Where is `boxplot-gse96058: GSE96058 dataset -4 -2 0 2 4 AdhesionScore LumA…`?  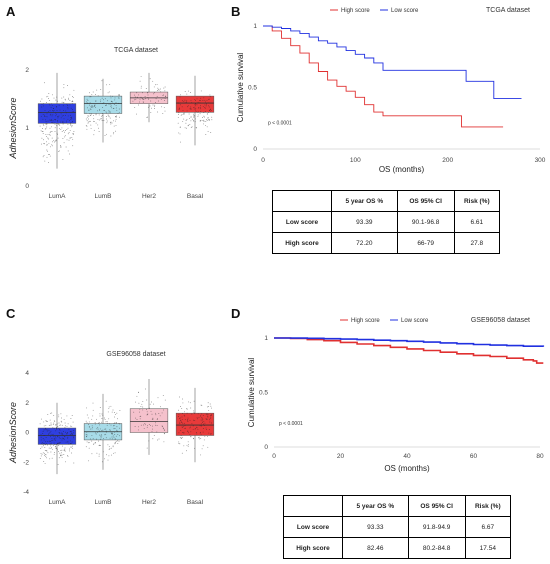
boxplot-gse96058: GSE96058 dataset -4 -2 0 2 4 AdhesionScore LumA… is located at coordinates (111, 428).